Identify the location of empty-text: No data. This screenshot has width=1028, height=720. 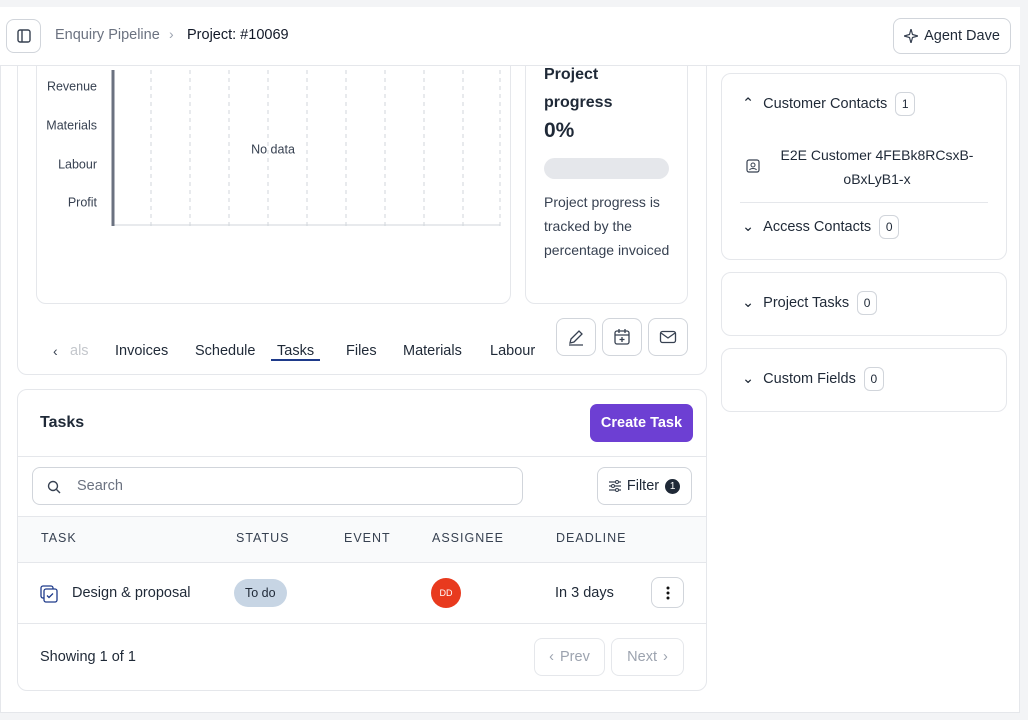
(273, 149).